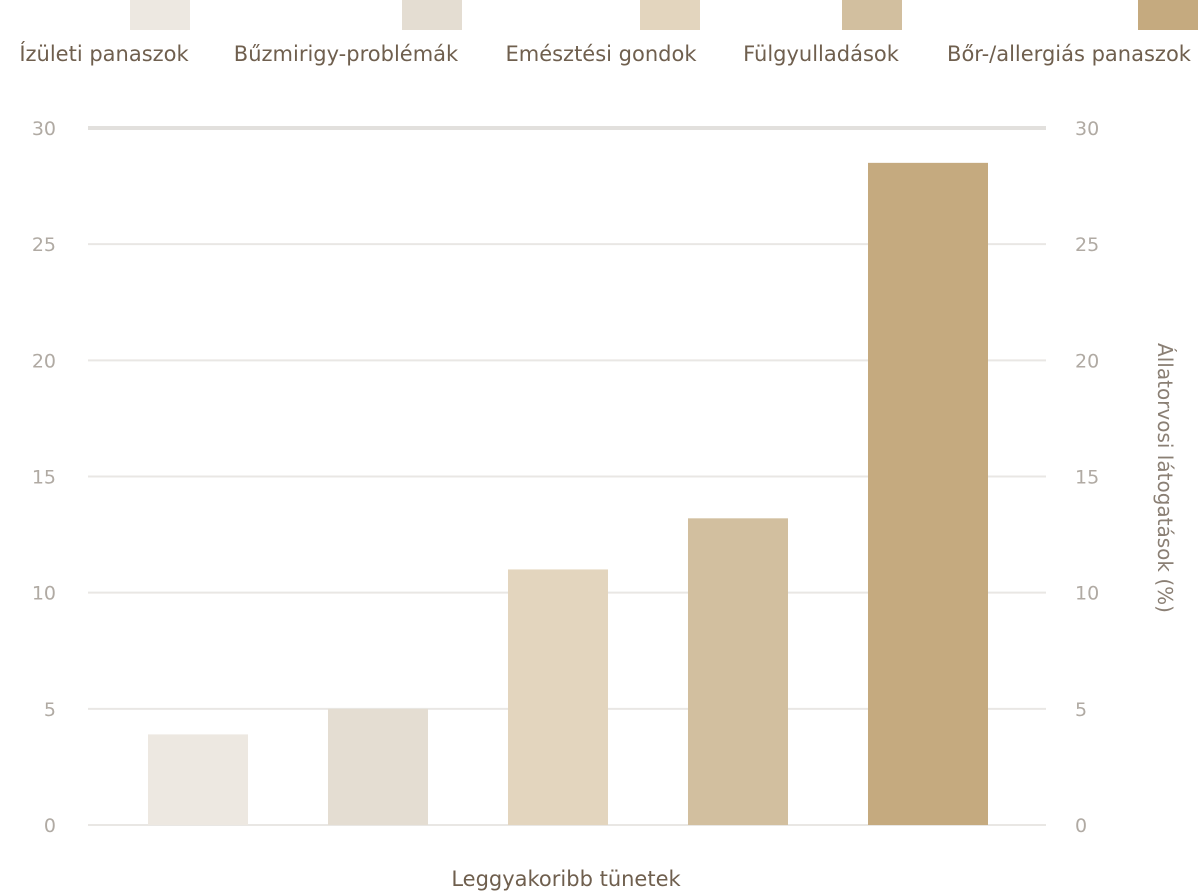  I want to click on y-tick-label-left: 5, so click(50, 710).